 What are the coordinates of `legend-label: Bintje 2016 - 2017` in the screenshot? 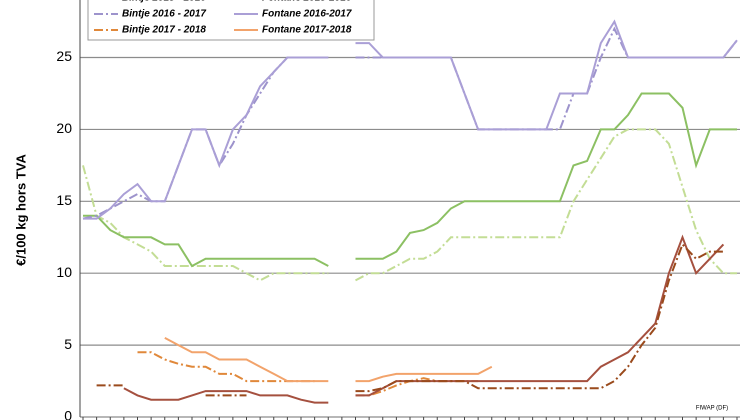 It's located at (164, 14).